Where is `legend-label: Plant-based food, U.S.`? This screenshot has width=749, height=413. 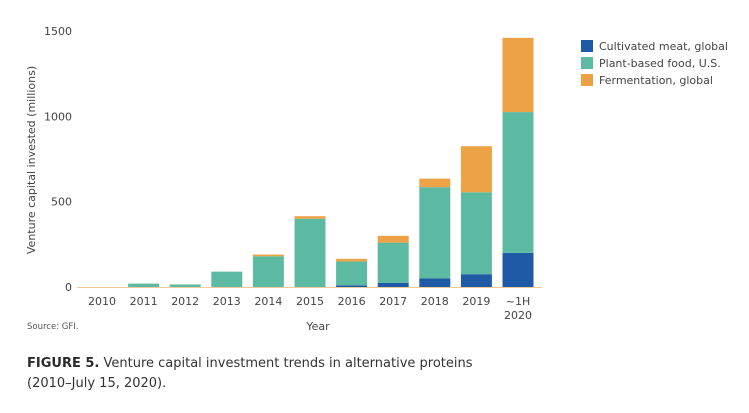
legend-label: Plant-based food, U.S. is located at coordinates (660, 63).